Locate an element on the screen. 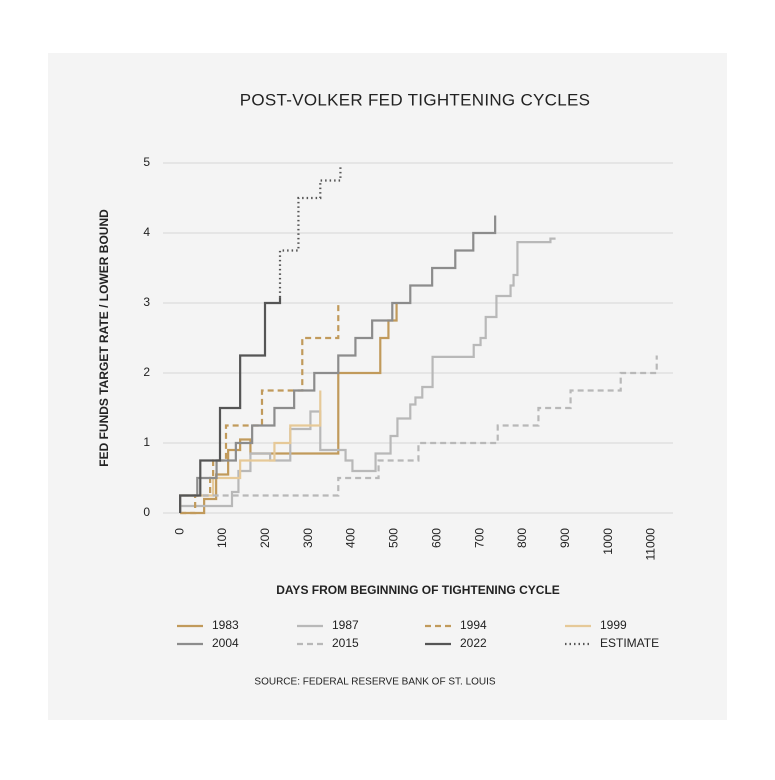 The height and width of the screenshot is (780, 775). x-tick-label: 11000 is located at coordinates (651, 544).